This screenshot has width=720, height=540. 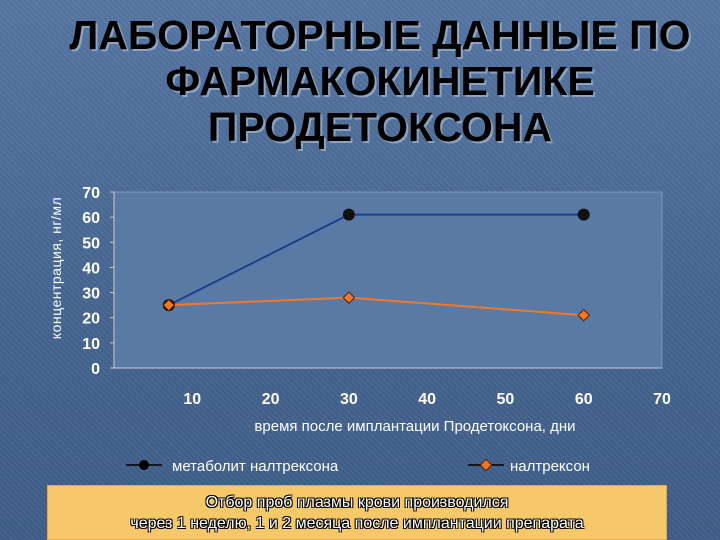 What do you see at coordinates (380, 127) in the screenshot?
I see `title-line-3: ПРОДЕТОКСОНА` at bounding box center [380, 127].